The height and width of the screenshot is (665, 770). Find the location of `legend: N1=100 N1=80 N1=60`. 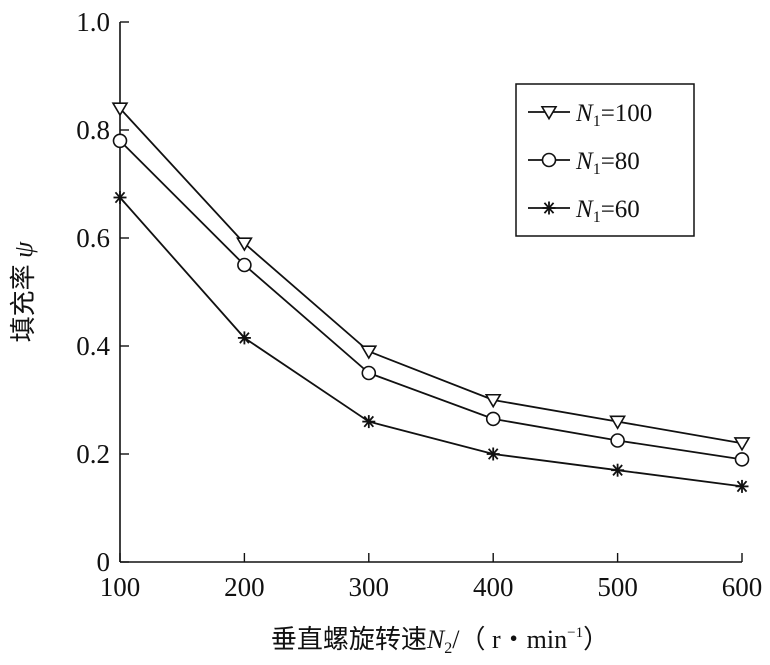

legend: N1=100 N1=80 N1=60 is located at coordinates (605, 160).